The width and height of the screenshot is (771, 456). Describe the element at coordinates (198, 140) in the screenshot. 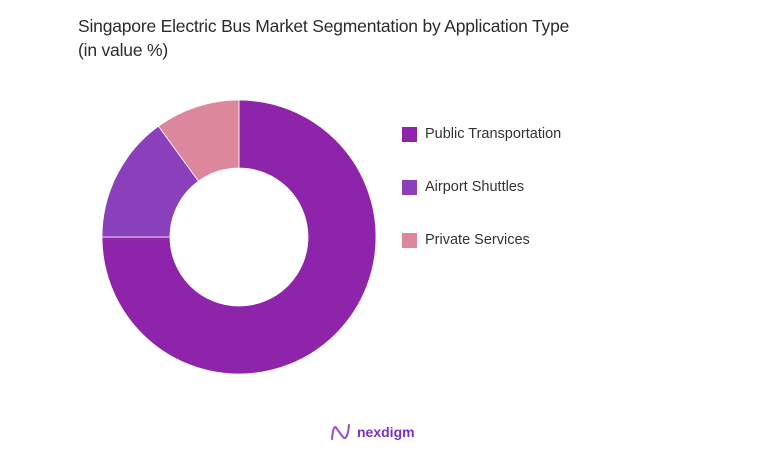

I see `donut-slice-private-services` at that location.